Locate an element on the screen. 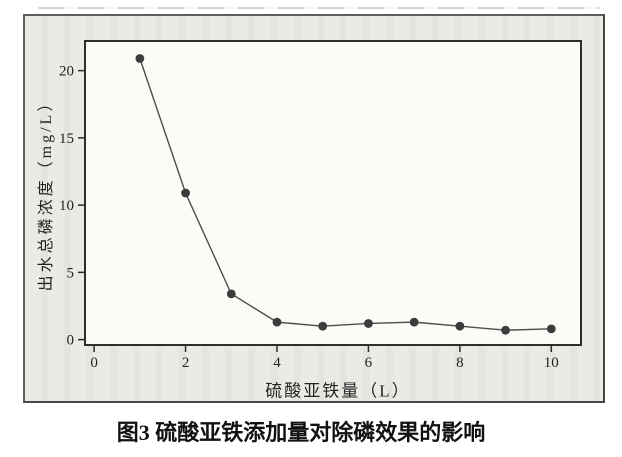 This screenshot has height=457, width=622. y-tick-label: 20 is located at coordinates (66, 72).